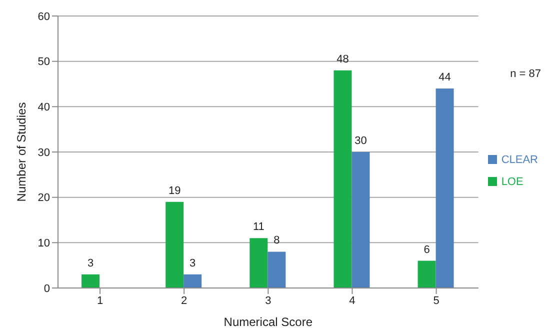  Describe the element at coordinates (44, 152) in the screenshot. I see `y-tick-label: 30` at that location.